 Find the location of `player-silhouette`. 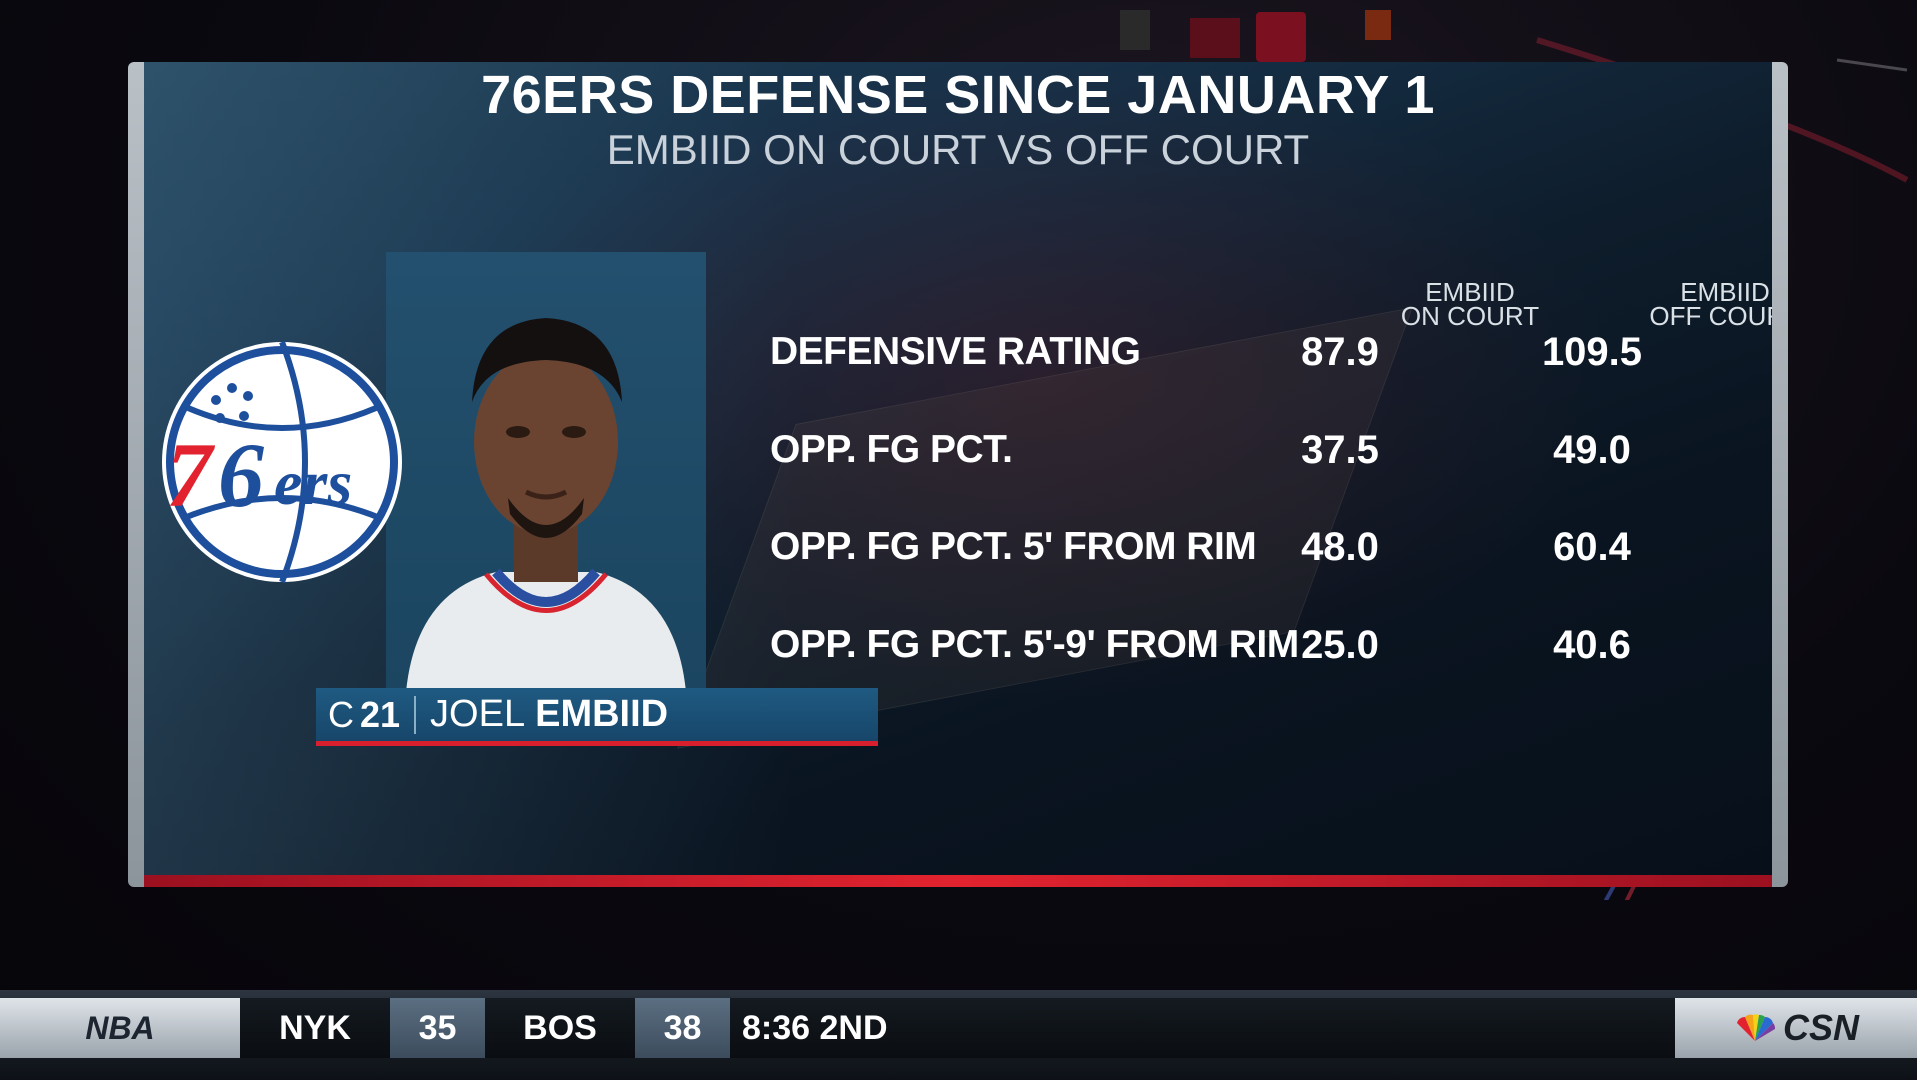

player-silhouette is located at coordinates (546, 505).